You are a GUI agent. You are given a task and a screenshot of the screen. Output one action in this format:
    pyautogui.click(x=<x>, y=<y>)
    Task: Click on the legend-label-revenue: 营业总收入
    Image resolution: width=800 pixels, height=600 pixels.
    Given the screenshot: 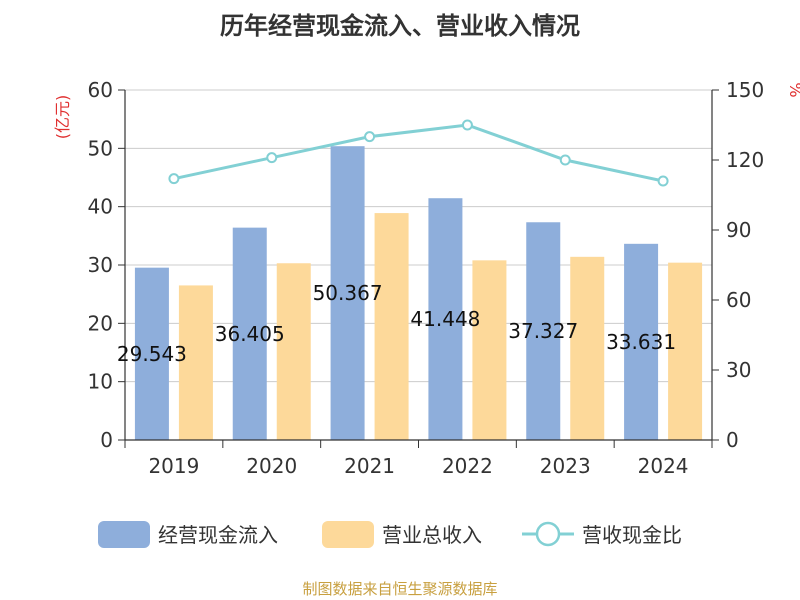 What is the action you would take?
    pyautogui.click(x=432, y=535)
    